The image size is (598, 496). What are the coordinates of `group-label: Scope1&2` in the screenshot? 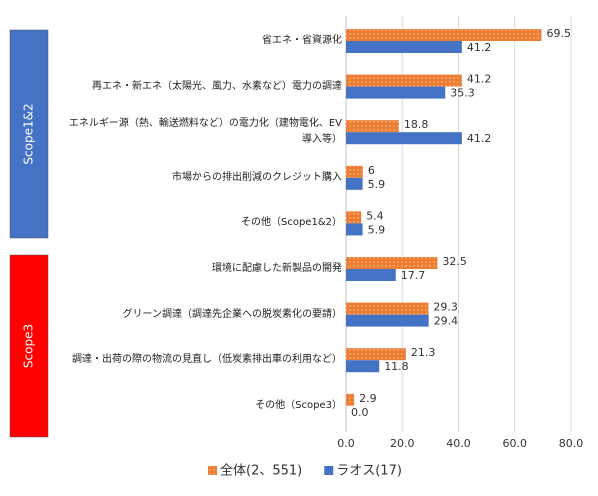 It's located at (29, 133).